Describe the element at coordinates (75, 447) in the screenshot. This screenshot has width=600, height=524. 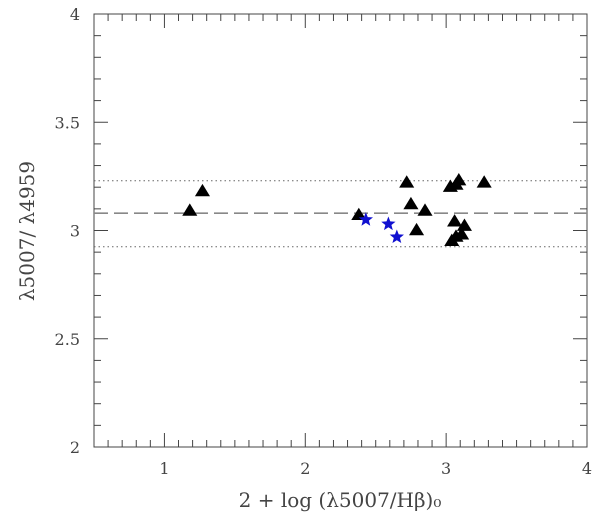
I see `y-tick-label: 2` at that location.